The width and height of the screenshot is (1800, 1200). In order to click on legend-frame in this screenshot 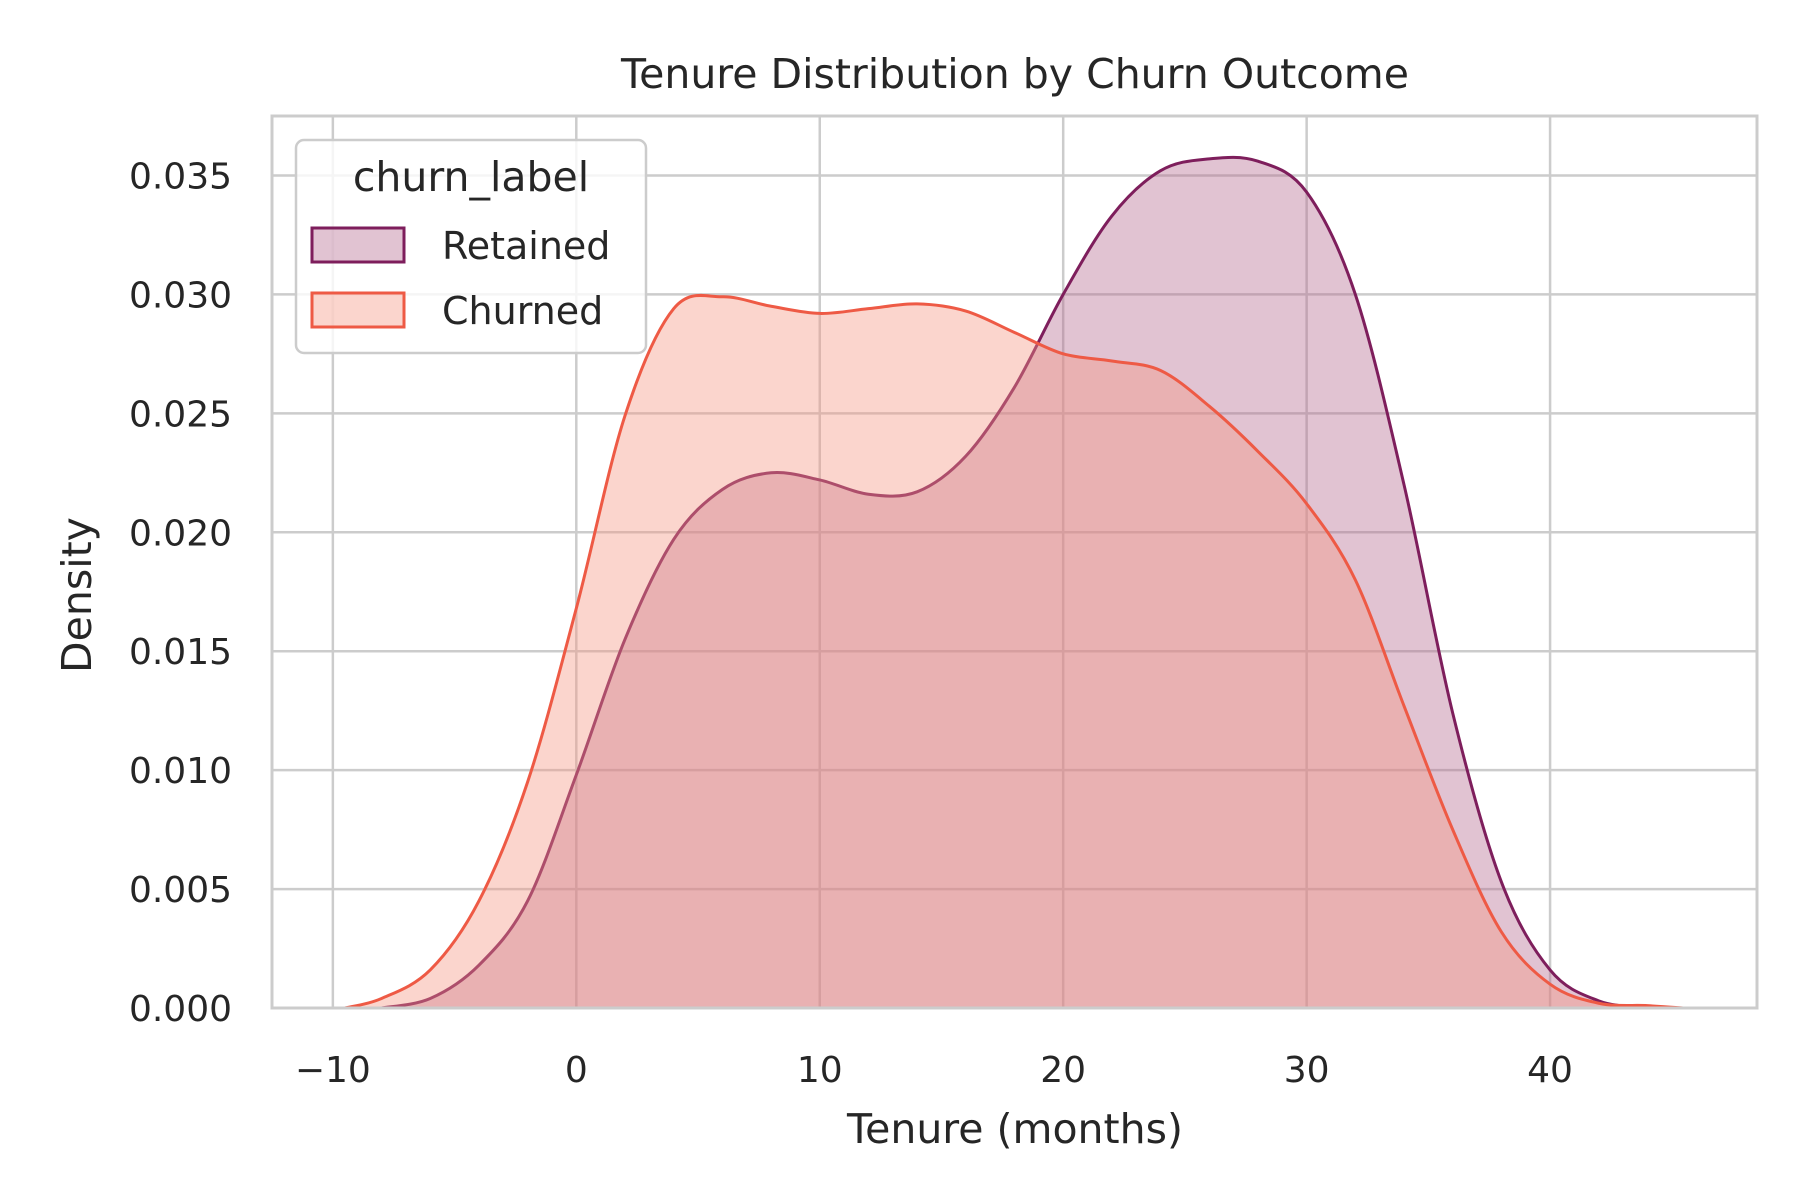, I will do `click(471, 246)`.